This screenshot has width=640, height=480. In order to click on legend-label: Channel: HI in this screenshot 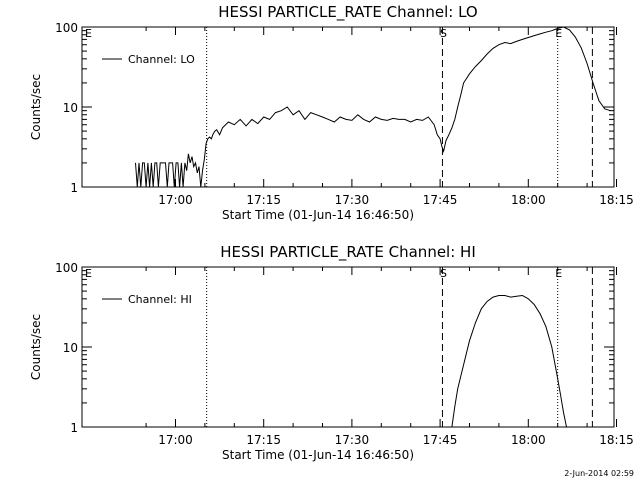, I will do `click(160, 299)`.